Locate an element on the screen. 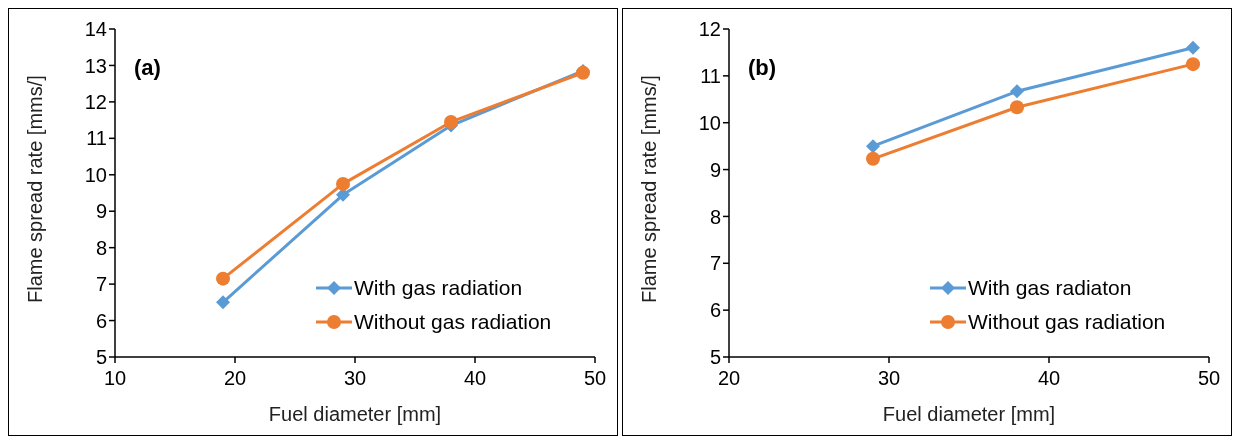  y-tick-label: 14 is located at coordinates (95, 29).